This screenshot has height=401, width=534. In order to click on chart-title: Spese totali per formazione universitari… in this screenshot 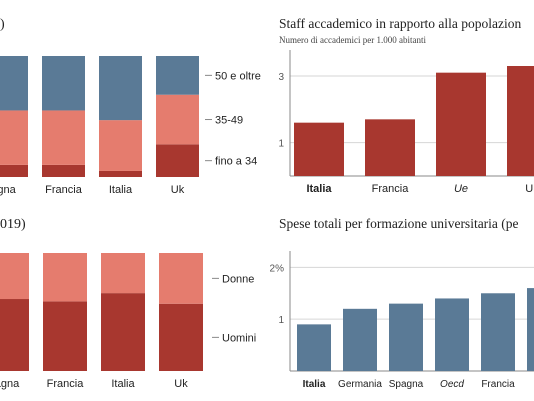, I will do `click(399, 223)`.